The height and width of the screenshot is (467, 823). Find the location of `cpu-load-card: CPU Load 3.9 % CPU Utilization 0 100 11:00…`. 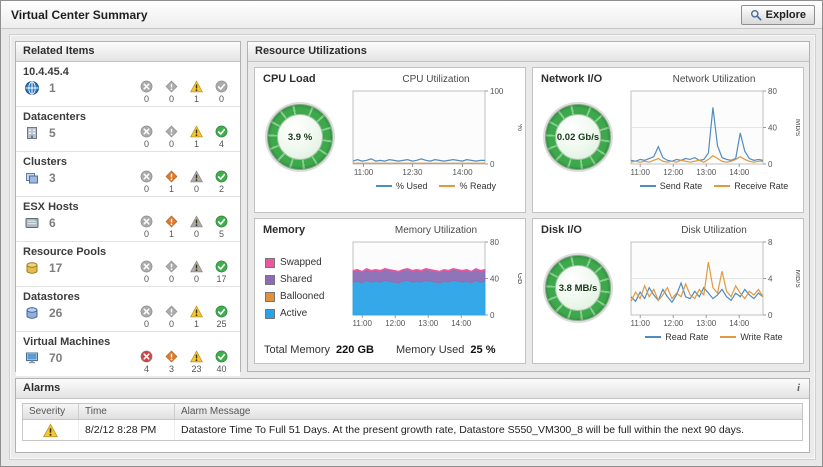

cpu-load-card: CPU Load 3.9 % CPU Utilization 0 100 11:00… is located at coordinates (390, 140).